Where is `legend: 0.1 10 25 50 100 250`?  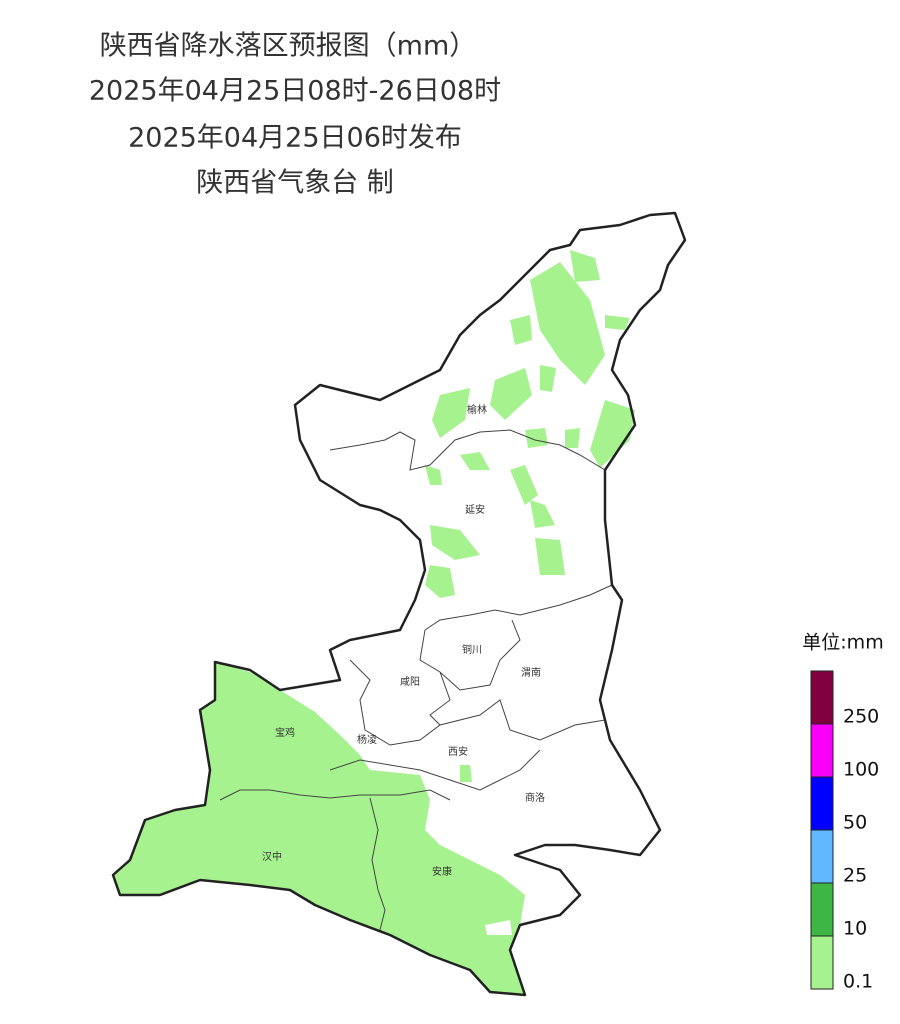 legend: 0.1 10 25 50 100 250 is located at coordinates (844, 831).